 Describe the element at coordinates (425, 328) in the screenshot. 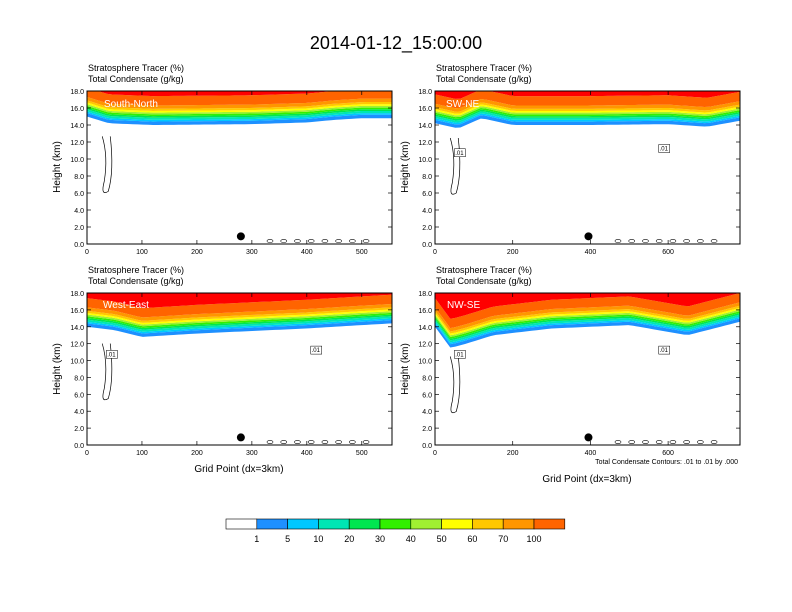

I see `y-tick-label: 14.0` at that location.